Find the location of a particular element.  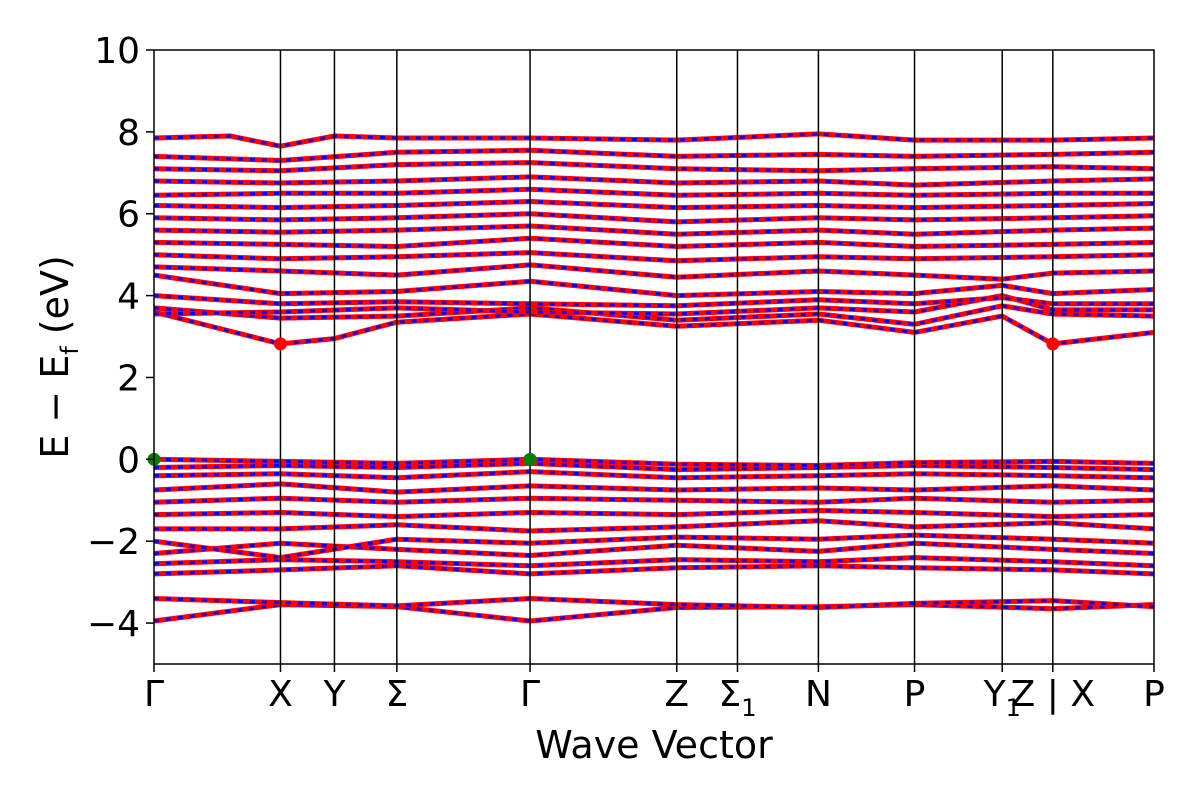

y-axis-label: E − Ef (eV) is located at coordinates (58, 357).